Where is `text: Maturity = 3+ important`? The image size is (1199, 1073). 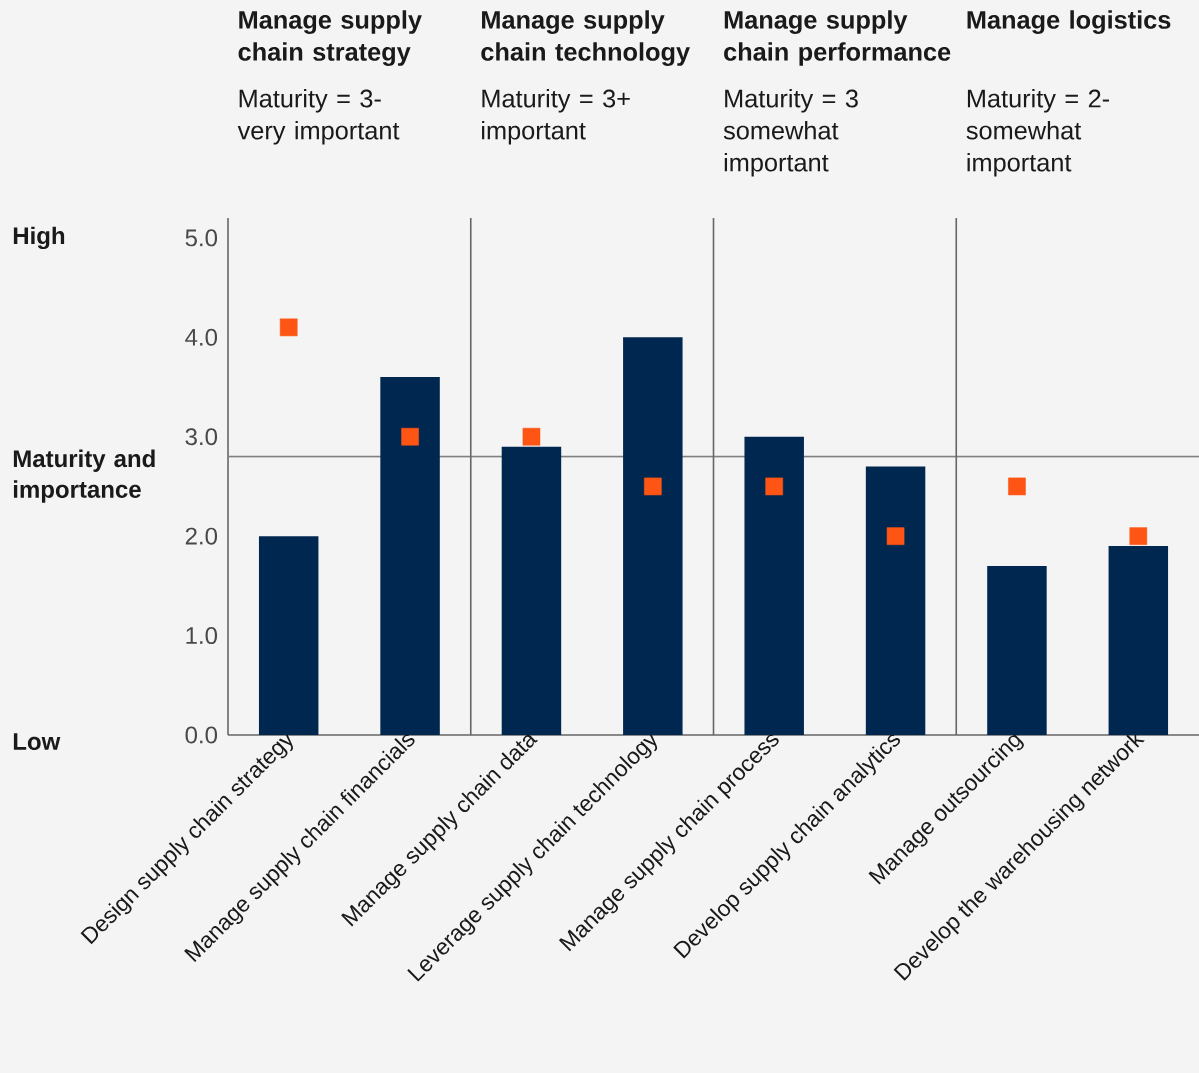 text: Maturity = 3+ important is located at coordinates (556, 116).